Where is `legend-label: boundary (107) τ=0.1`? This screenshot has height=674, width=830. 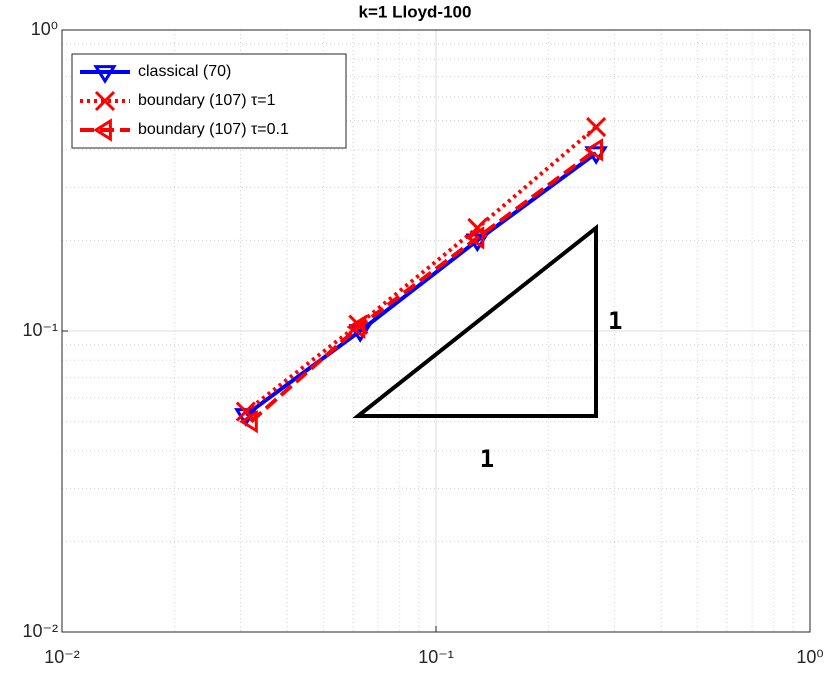 legend-label: boundary (107) τ=0.1 is located at coordinates (213, 129).